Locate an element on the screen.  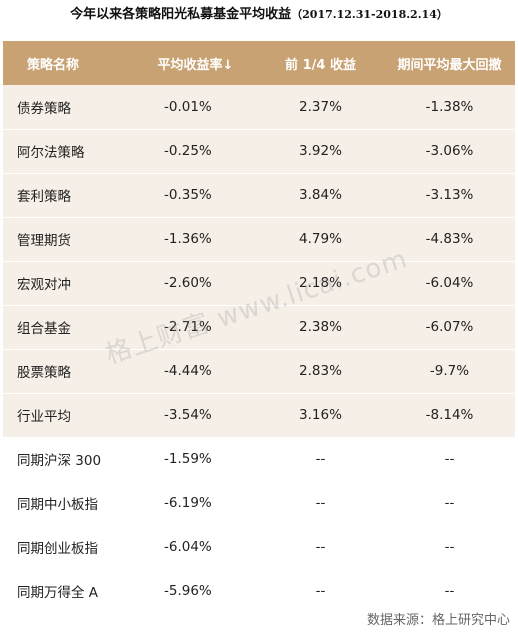
row-avg-return: -2.60% is located at coordinates (195, 283).